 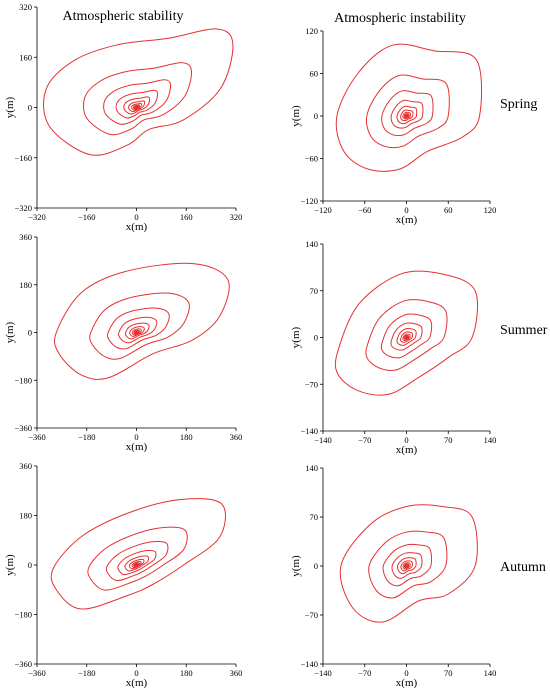 I want to click on panel-autumn-stability: −360 −180 0 180 360 −360 −180 0 180 360 x(m) y(m), so click(x=123, y=575).